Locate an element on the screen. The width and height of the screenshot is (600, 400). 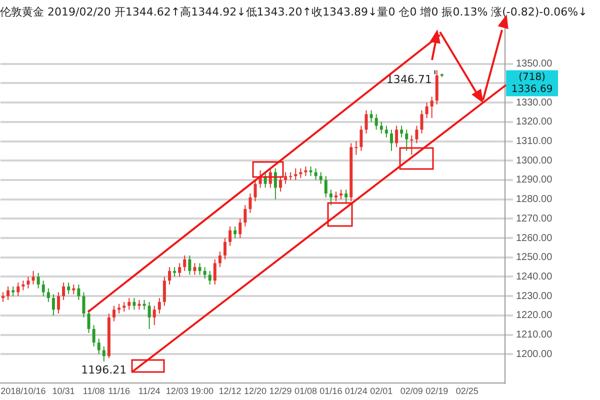
annotation: 1346.71 is located at coordinates (409, 79).